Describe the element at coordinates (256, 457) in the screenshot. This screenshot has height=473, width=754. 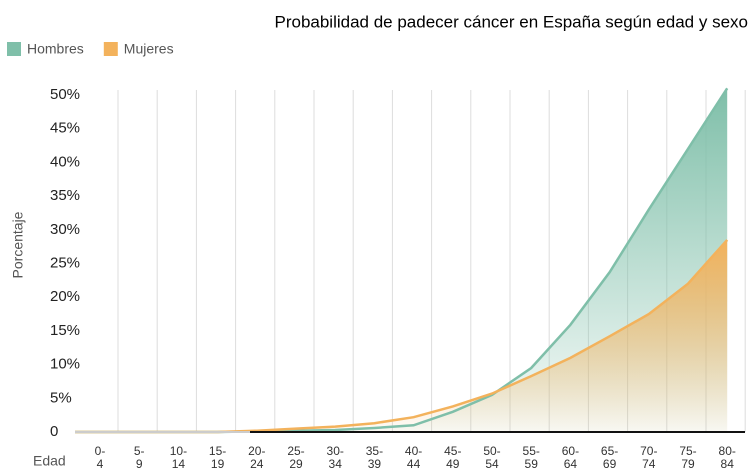
I see `x-tick-label: 20-24` at that location.